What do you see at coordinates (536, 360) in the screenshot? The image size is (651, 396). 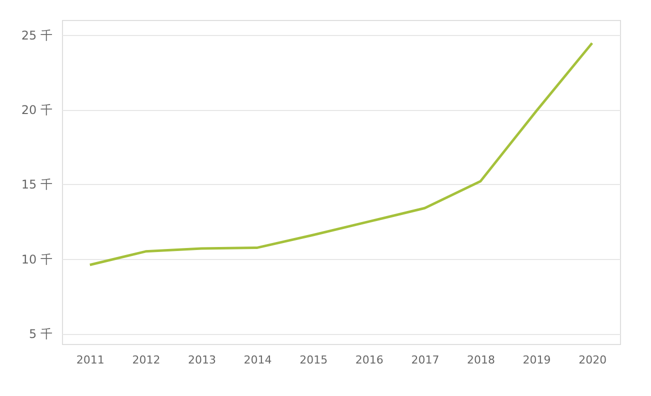 I see `x-tick-label: 2019` at bounding box center [536, 360].